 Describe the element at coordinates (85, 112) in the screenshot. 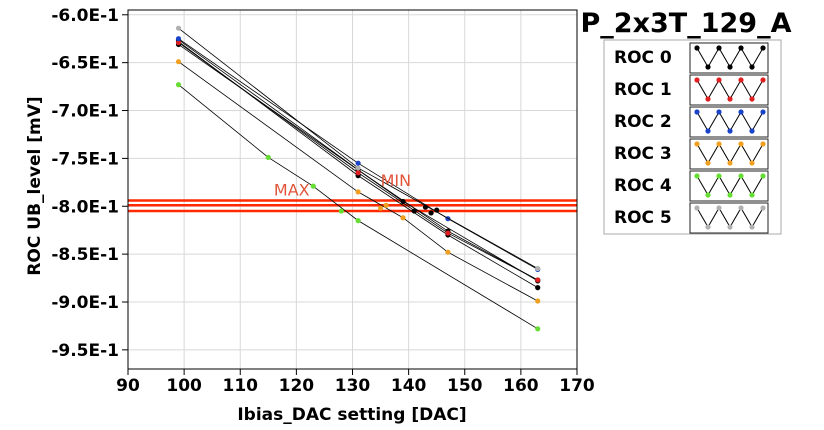

I see `y-tick-label: -7.0E-1` at that location.